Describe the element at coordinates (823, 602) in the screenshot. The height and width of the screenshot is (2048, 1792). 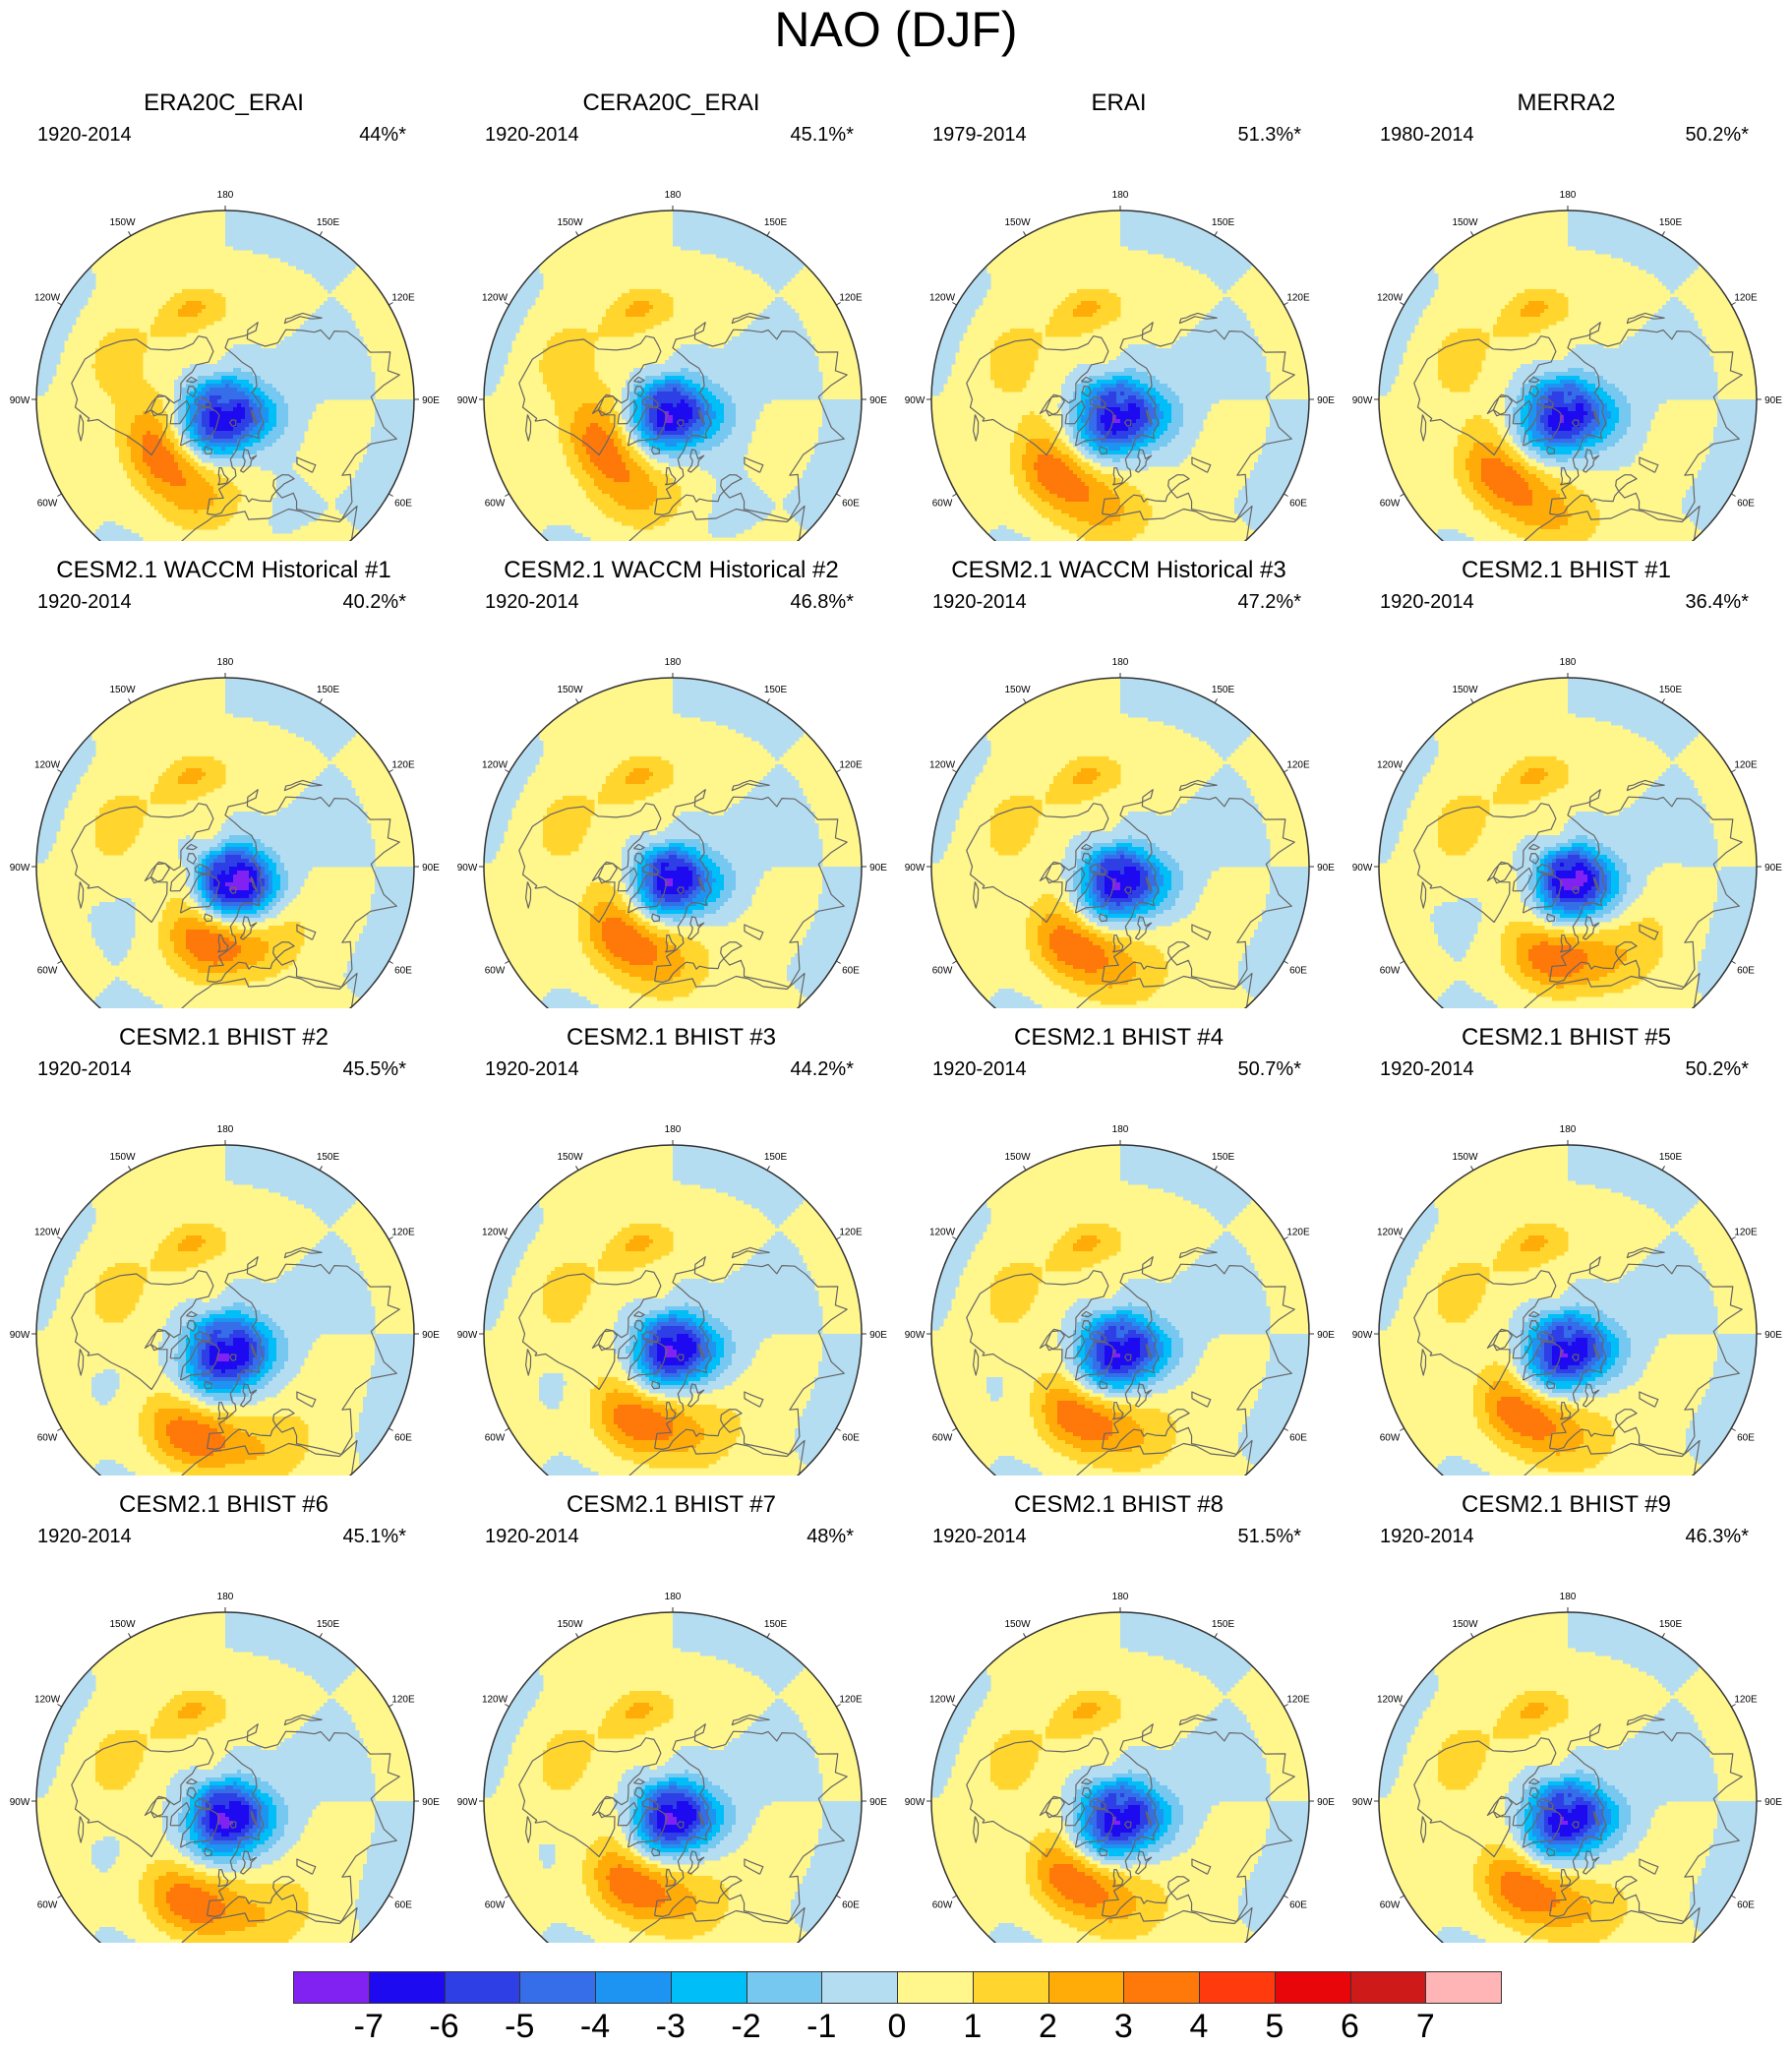
I see `panel-variance-explained: 46.8%*` at that location.